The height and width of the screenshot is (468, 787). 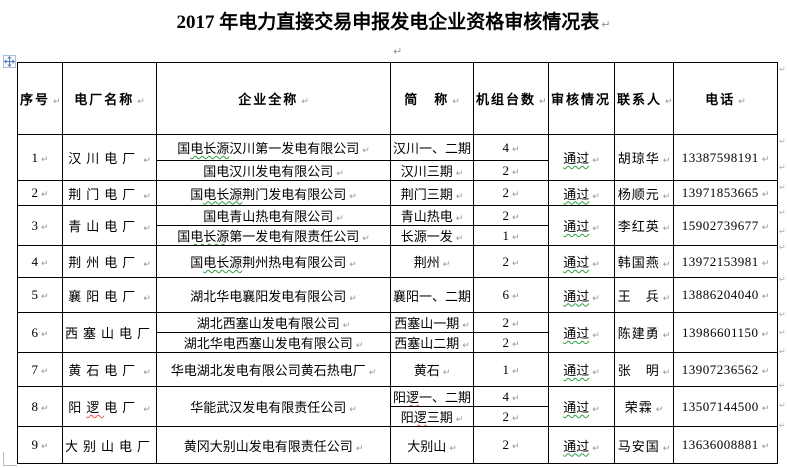 I want to click on table-subrow: 国电长源第一发电有限责任公司 ↵ 长源一发 ↵ 1 ↵, so click(x=398, y=235).